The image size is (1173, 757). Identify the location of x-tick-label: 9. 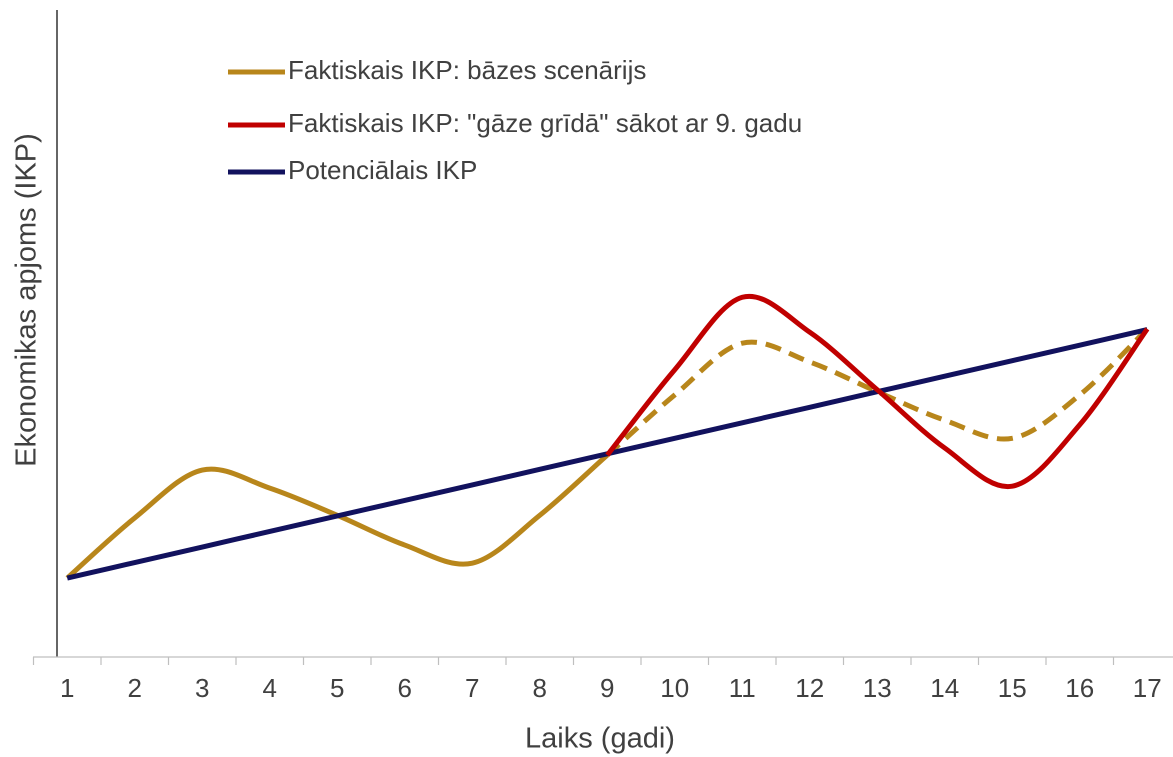
(607, 688).